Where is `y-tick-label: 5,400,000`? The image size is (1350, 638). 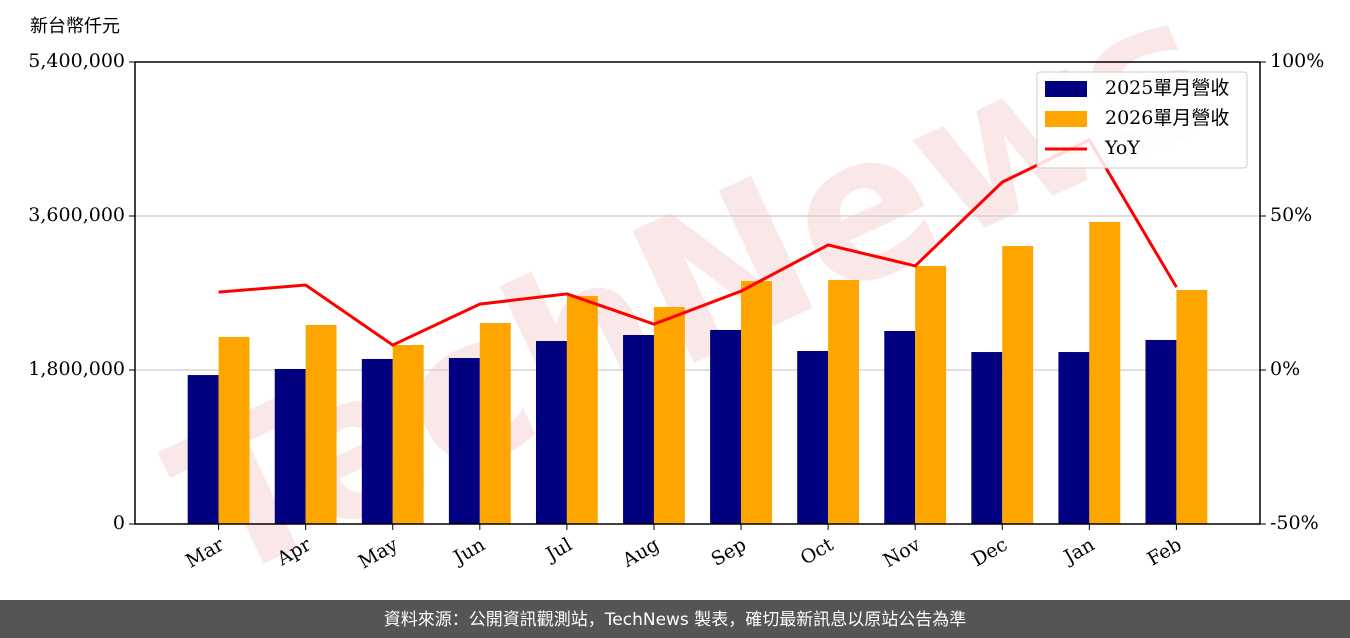
y-tick-label: 5,400,000 is located at coordinates (76, 61).